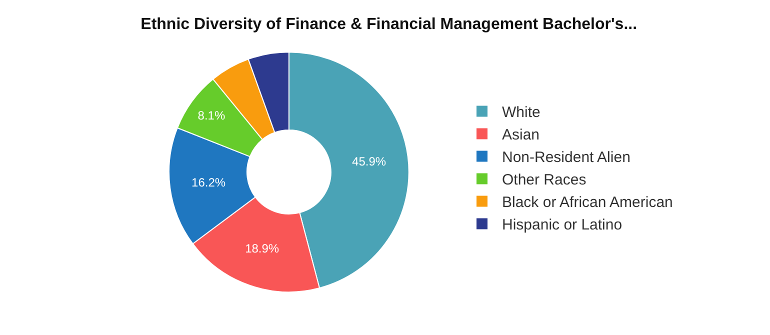  Describe the element at coordinates (262, 248) in the screenshot. I see `data-label: 18.9%` at that location.